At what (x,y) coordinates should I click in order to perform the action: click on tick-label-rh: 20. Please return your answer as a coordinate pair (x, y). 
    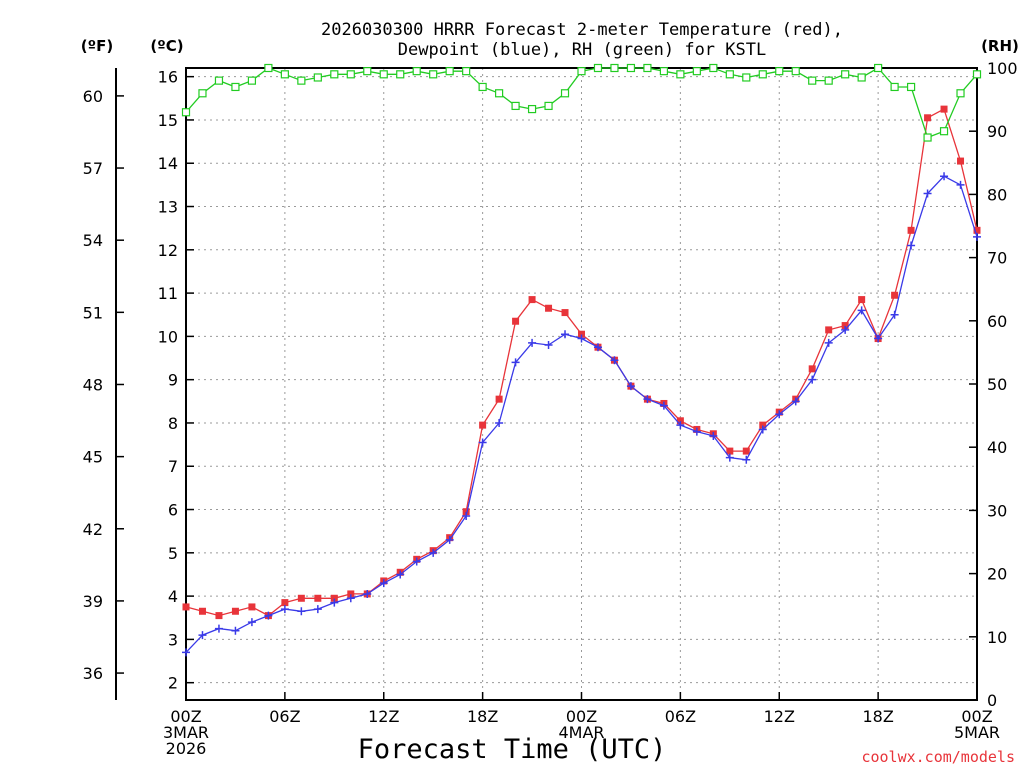
    Looking at the image, I should click on (997, 574).